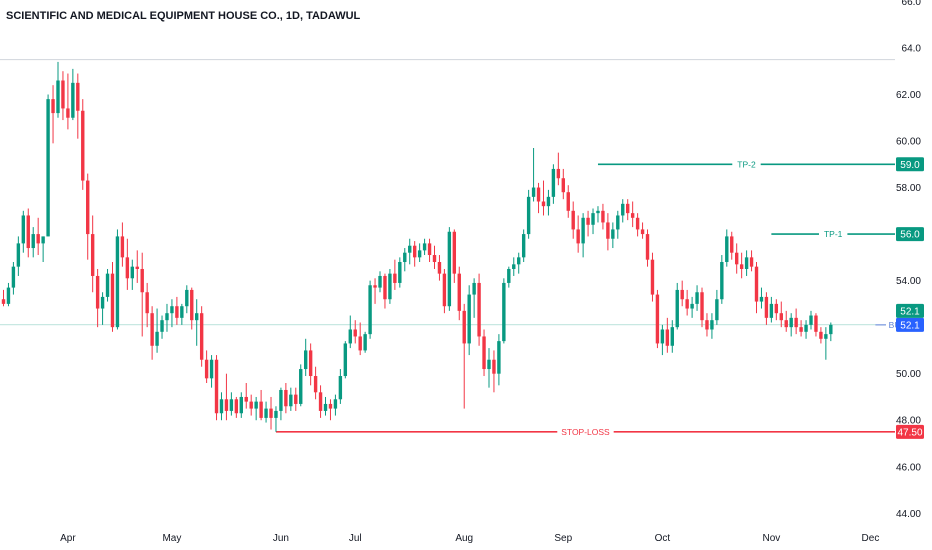  I want to click on buy-badge-bg, so click(910, 324).